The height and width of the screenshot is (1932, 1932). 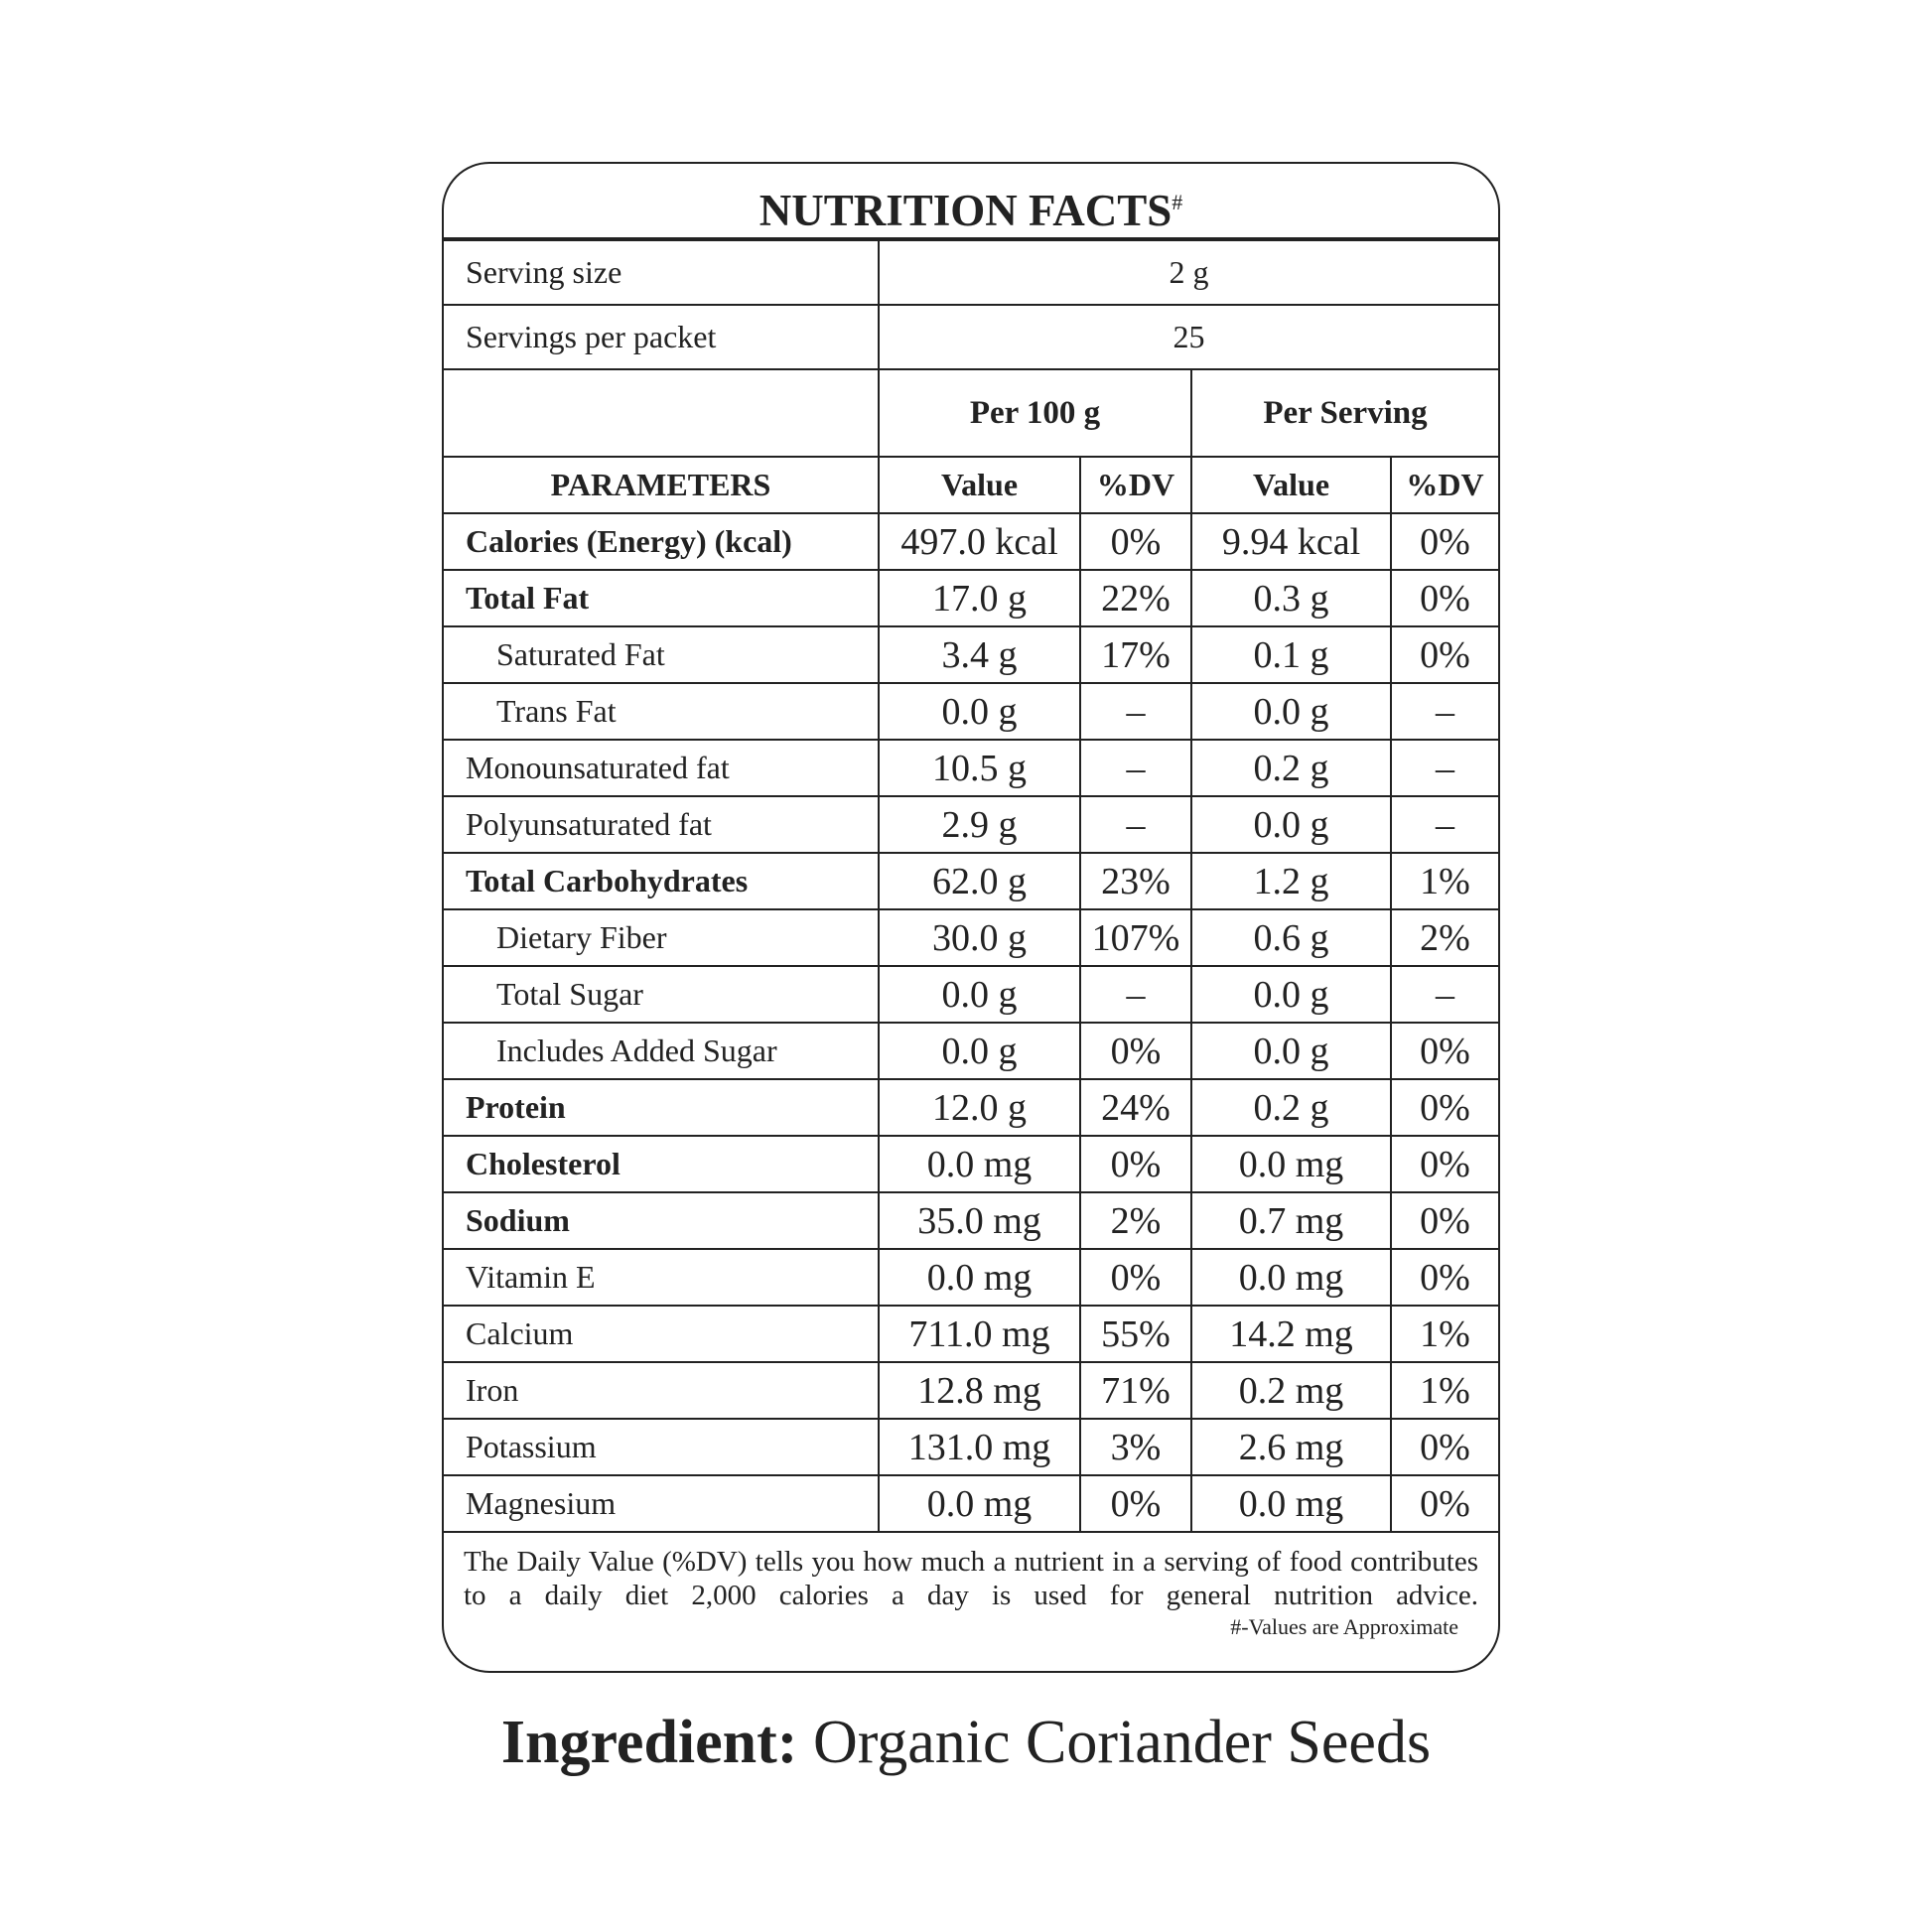 What do you see at coordinates (662, 654) in the screenshot?
I see `nutrient-name: Saturated Fat` at bounding box center [662, 654].